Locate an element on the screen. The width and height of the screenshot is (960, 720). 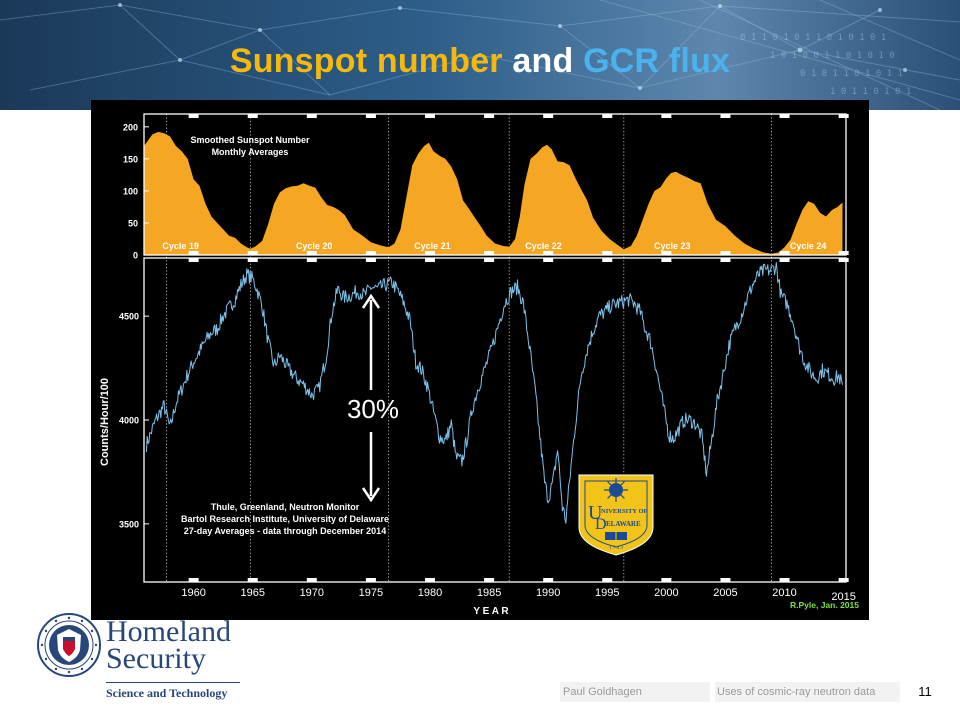
year-tick-label: 2005 is located at coordinates (725, 593).